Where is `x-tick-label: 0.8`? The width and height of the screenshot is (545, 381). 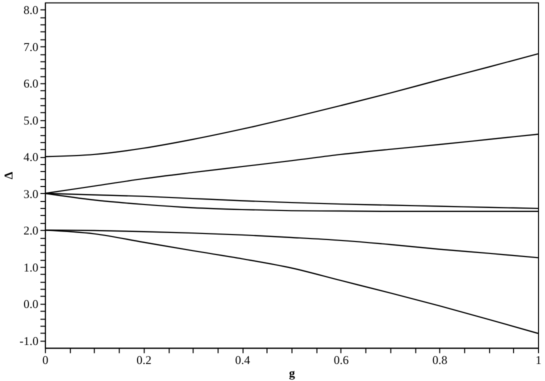 x-tick-label: 0.8 is located at coordinates (440, 360).